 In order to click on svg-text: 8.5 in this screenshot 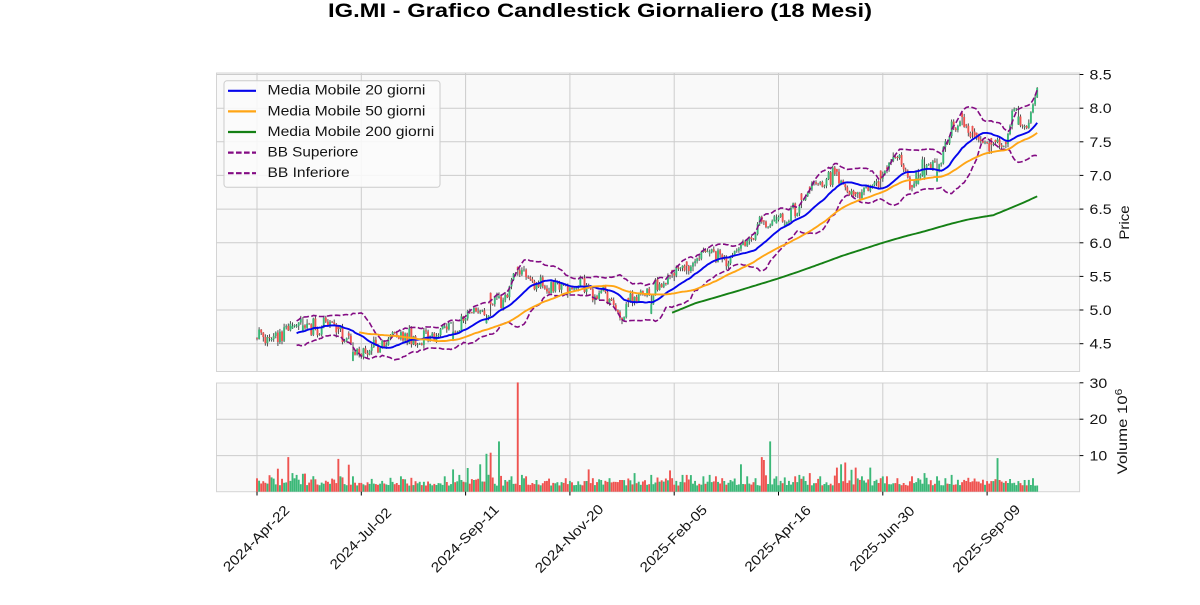, I will do `click(1101, 75)`.